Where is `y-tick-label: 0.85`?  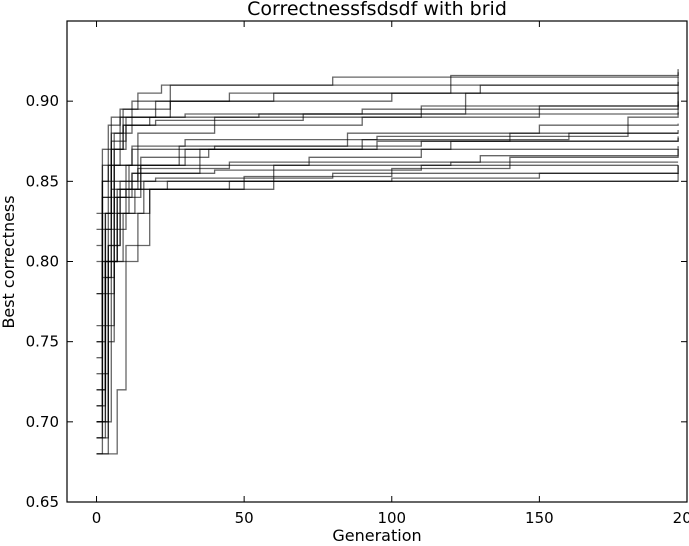
y-tick-label: 0.85 is located at coordinates (42, 181).